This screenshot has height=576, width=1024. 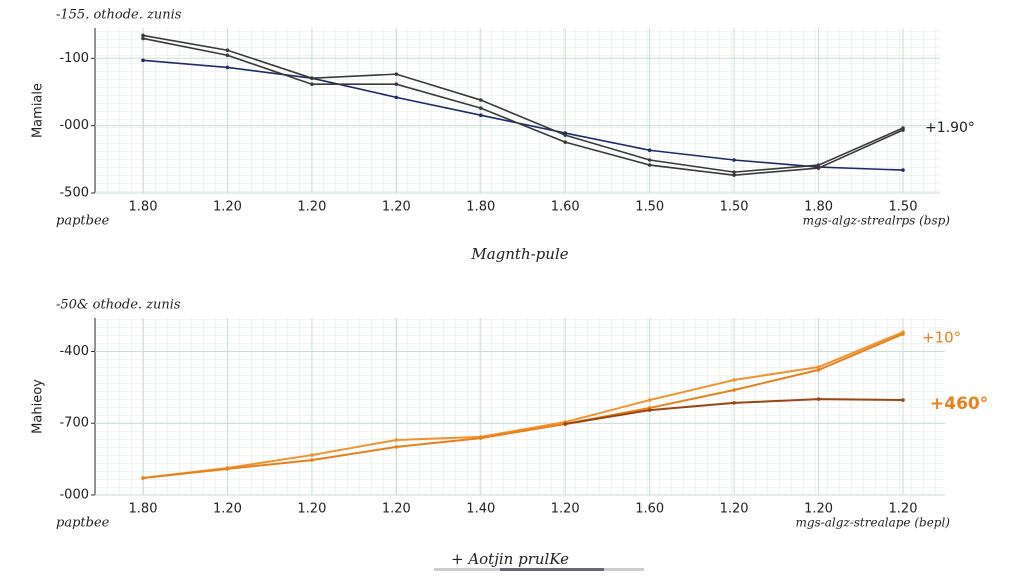 I want to click on y-tick-label: -700, so click(x=74, y=423).